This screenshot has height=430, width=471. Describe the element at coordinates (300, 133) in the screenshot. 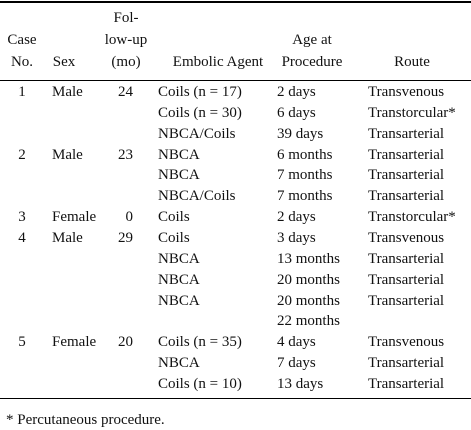

I see `age-at-procedure: 39 days` at that location.